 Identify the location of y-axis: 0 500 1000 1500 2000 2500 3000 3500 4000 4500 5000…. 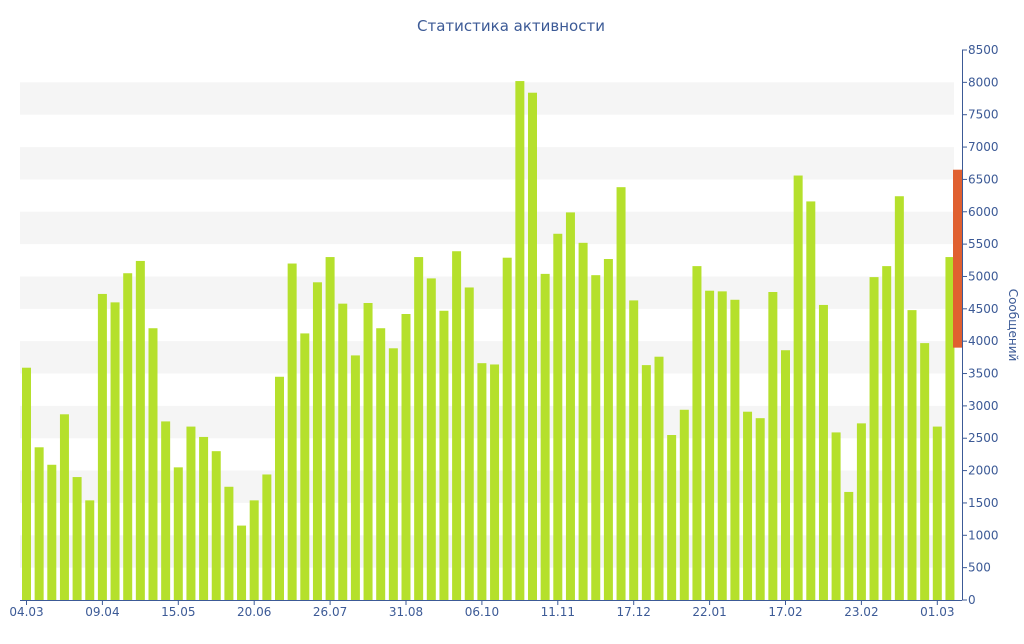
(980, 325).